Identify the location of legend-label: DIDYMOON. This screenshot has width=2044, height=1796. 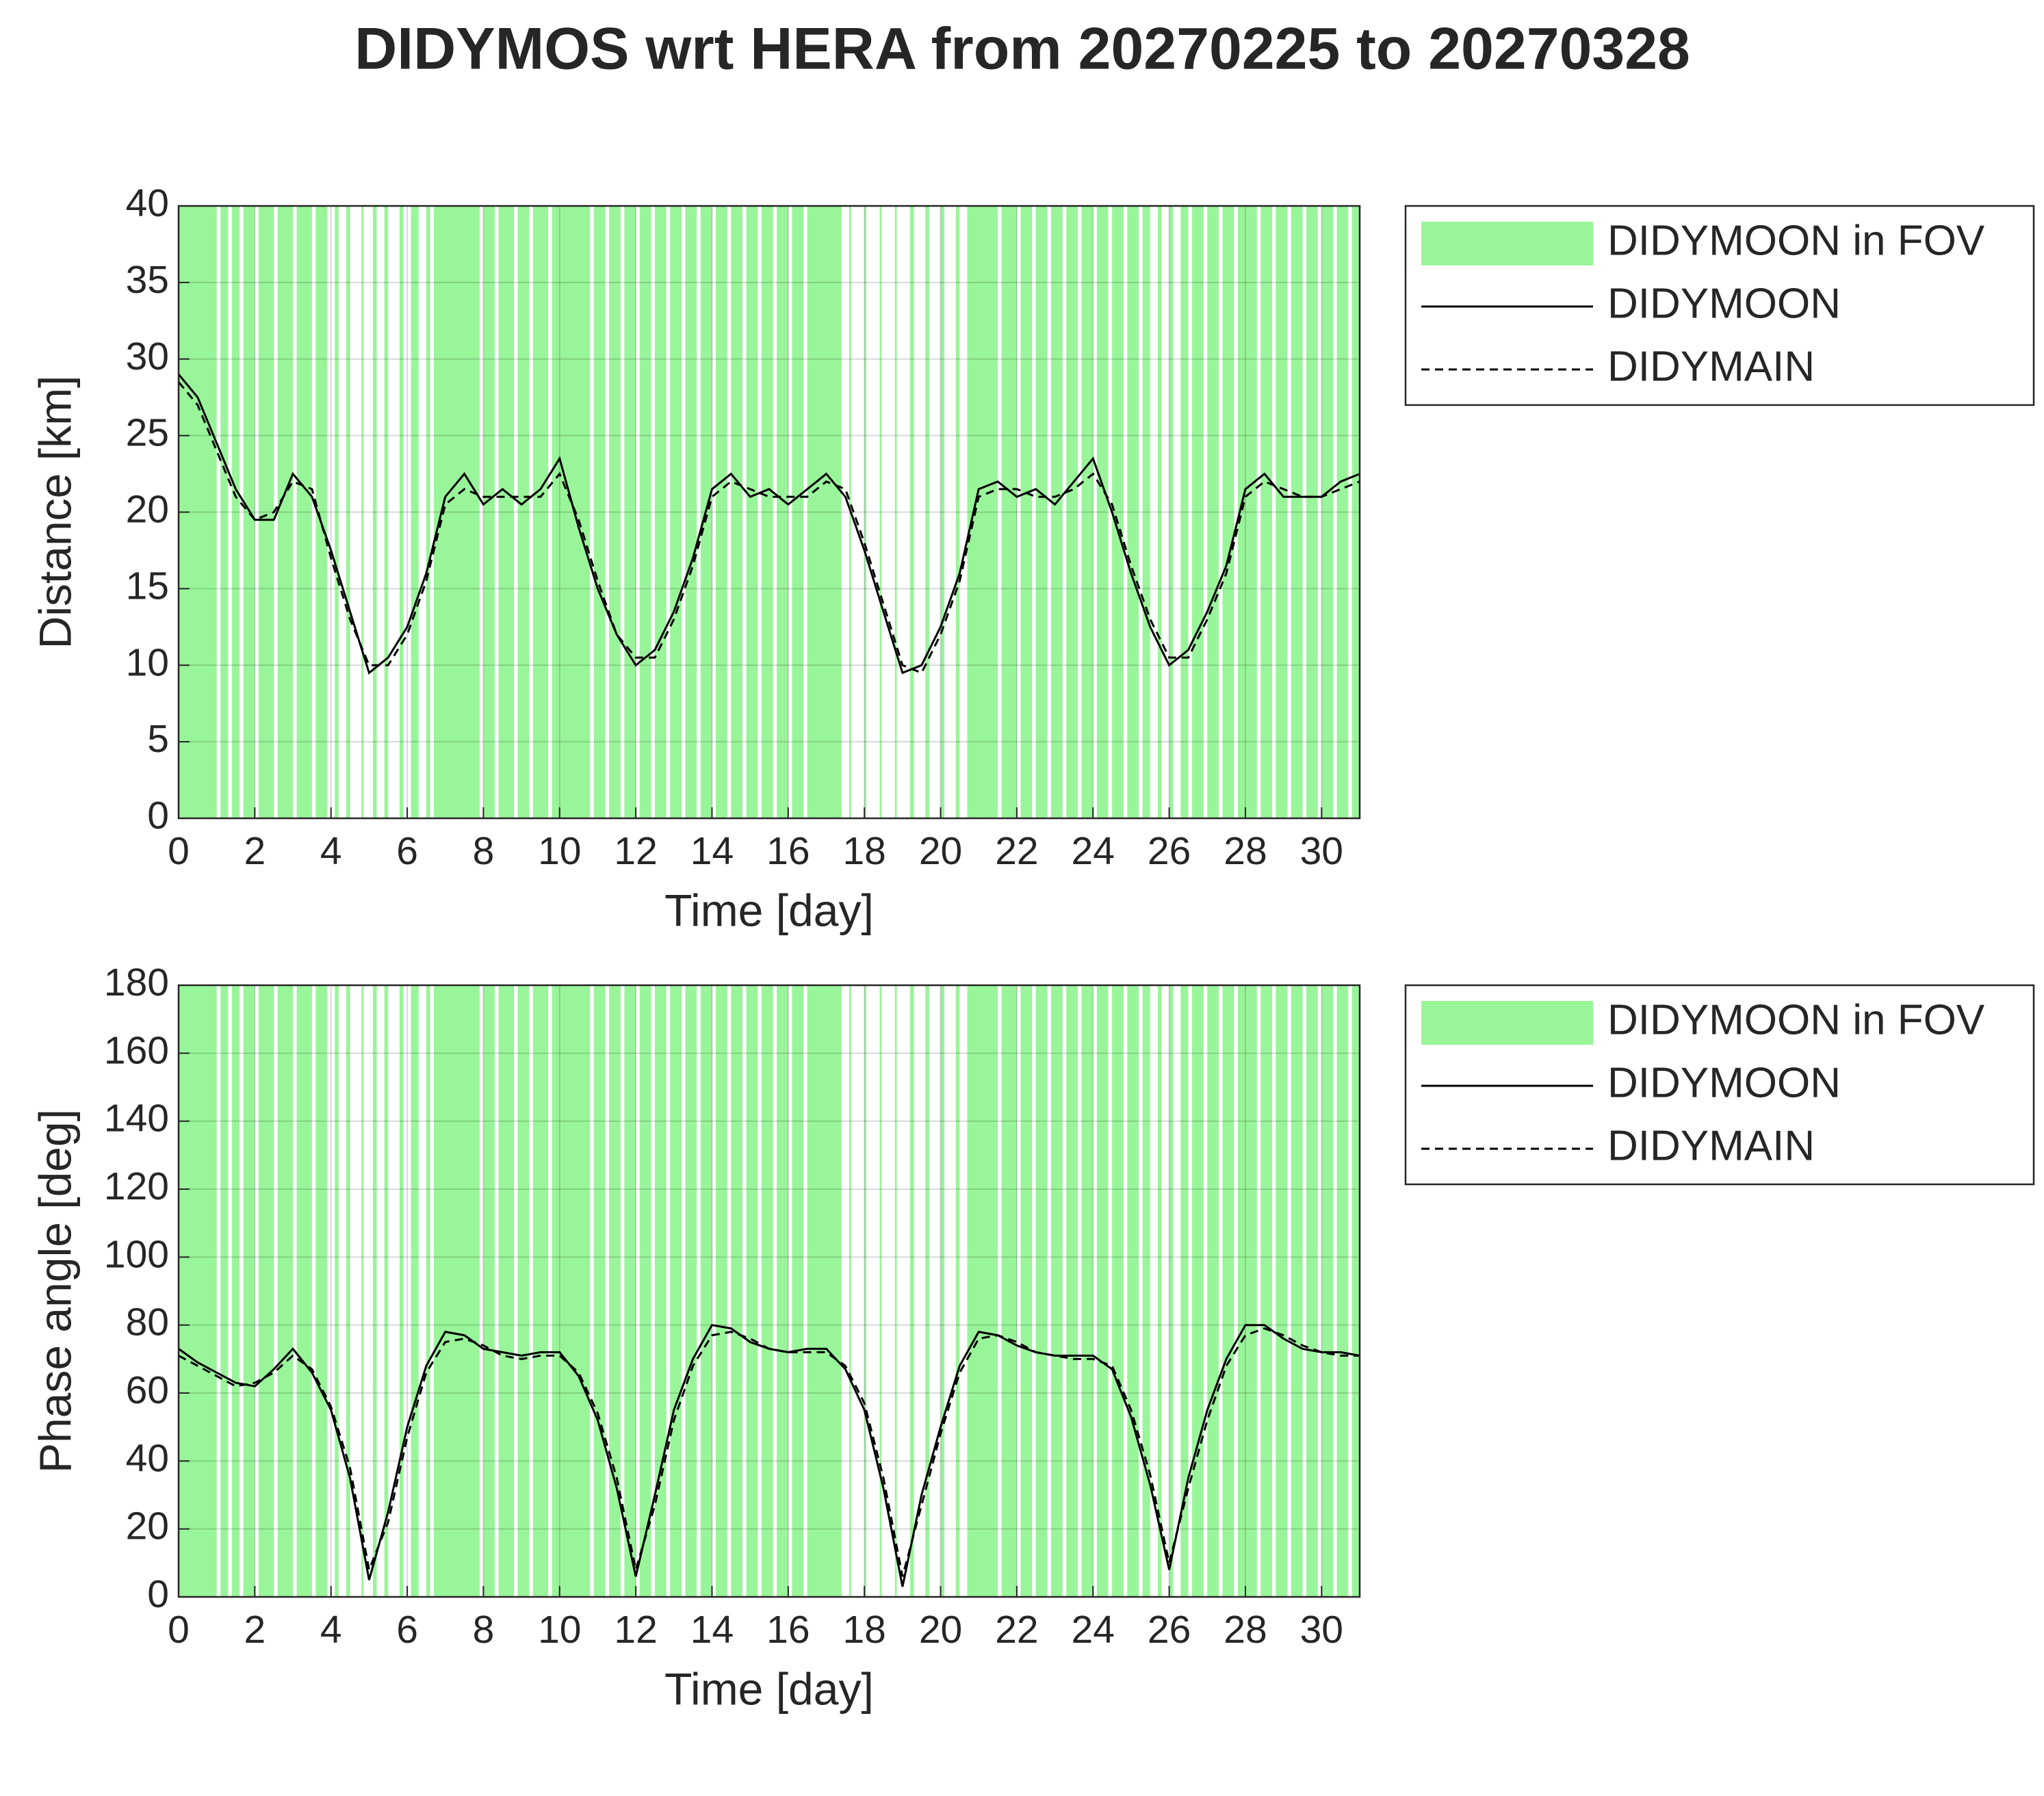
(1724, 303).